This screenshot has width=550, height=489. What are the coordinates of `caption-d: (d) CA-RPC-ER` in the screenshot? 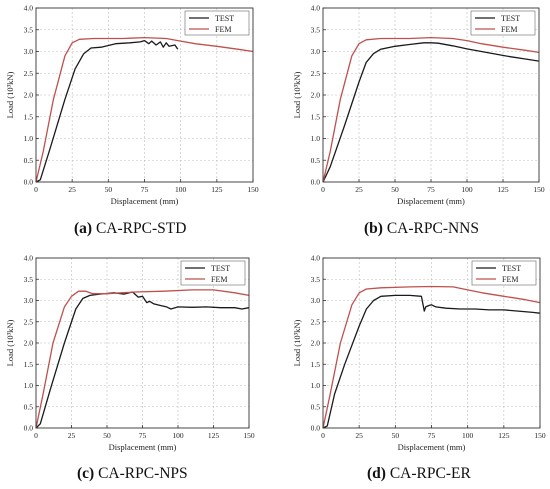 It's located at (419, 474).